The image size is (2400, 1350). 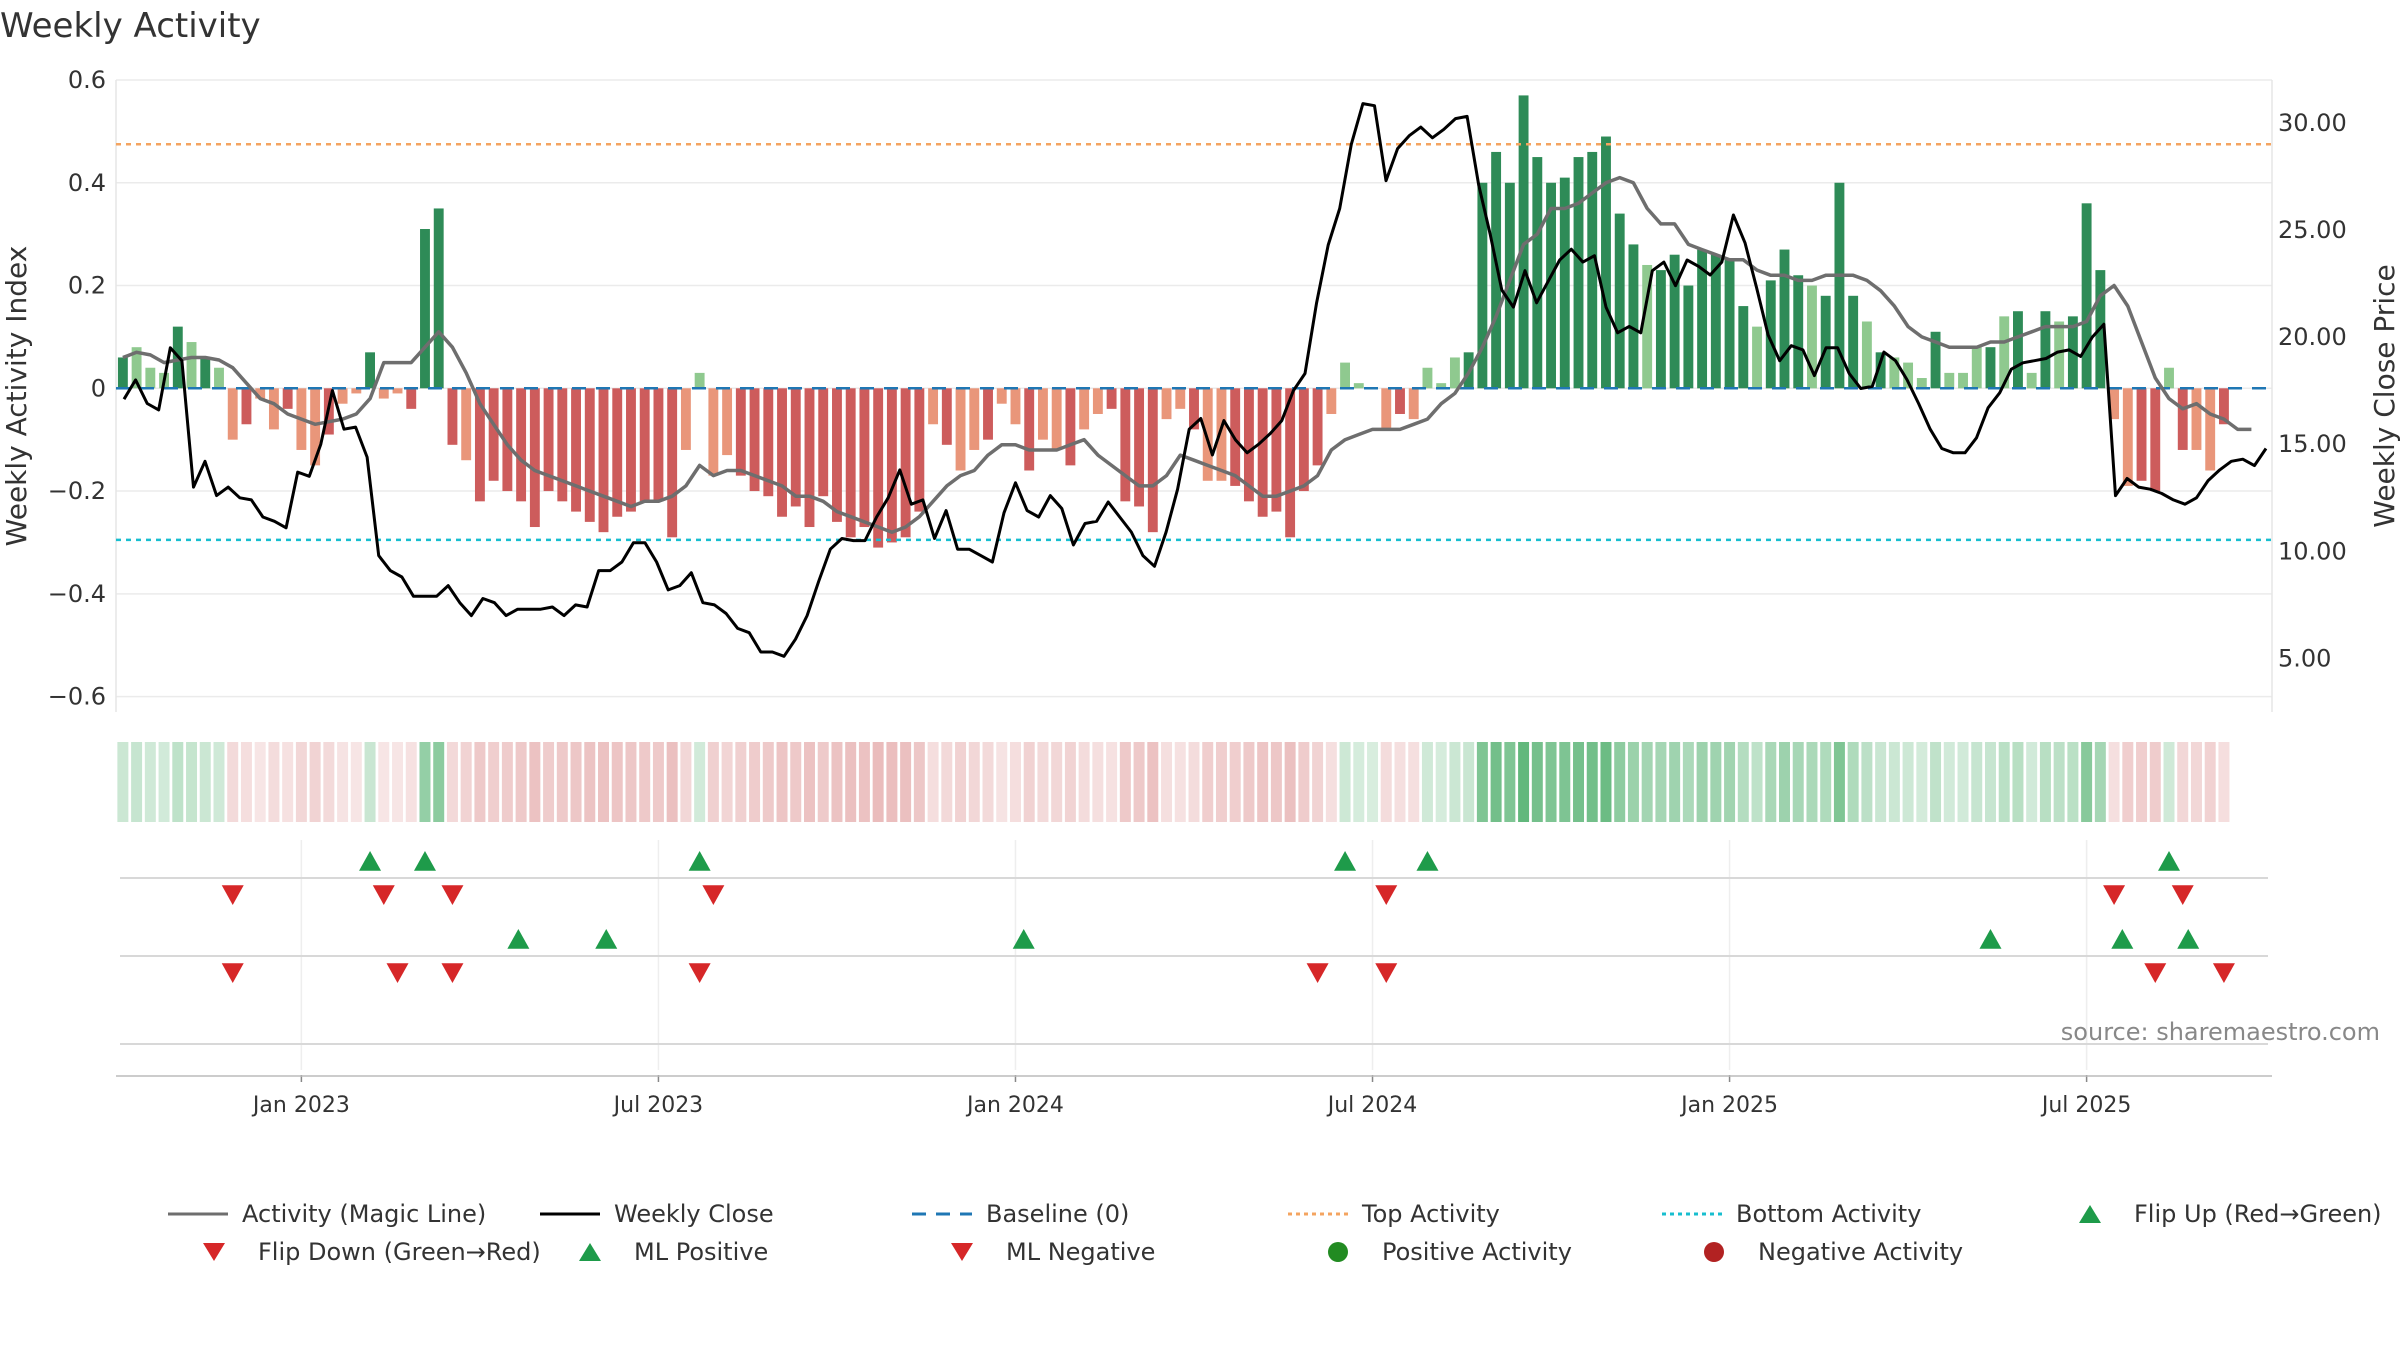 I want to click on legend-item: Activity (Magic Line), so click(x=327, y=1214).